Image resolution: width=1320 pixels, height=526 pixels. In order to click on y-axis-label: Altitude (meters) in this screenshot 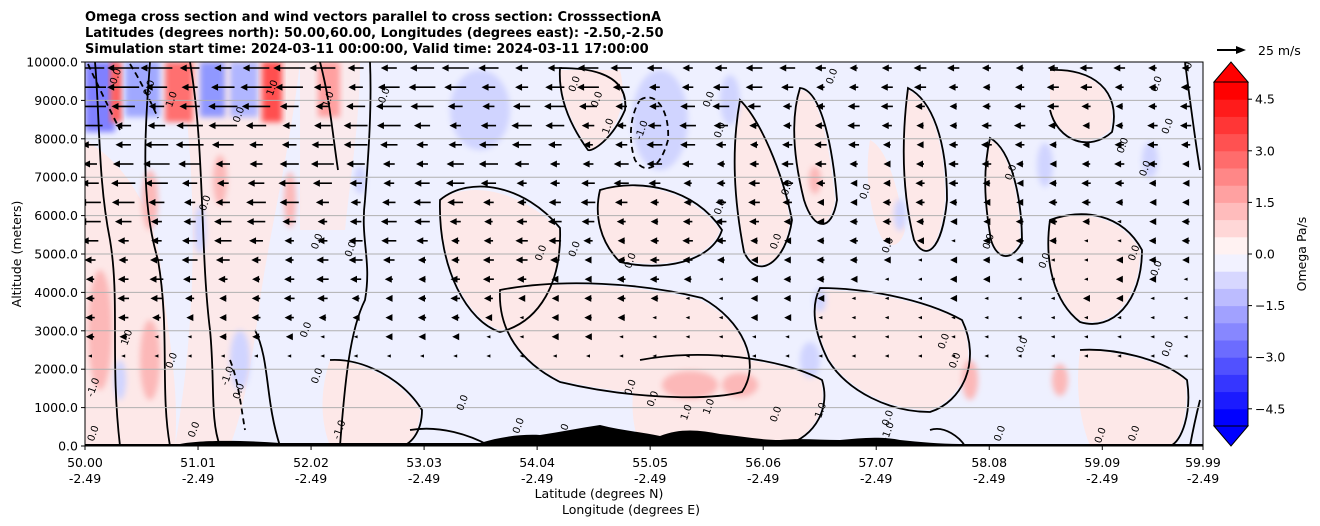, I will do `click(16, 254)`.